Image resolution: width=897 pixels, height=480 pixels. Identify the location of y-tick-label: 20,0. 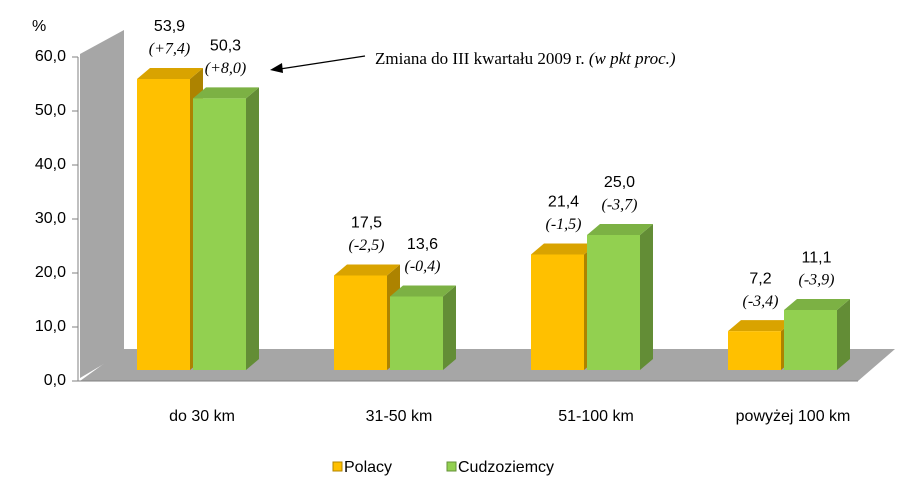
(50, 272).